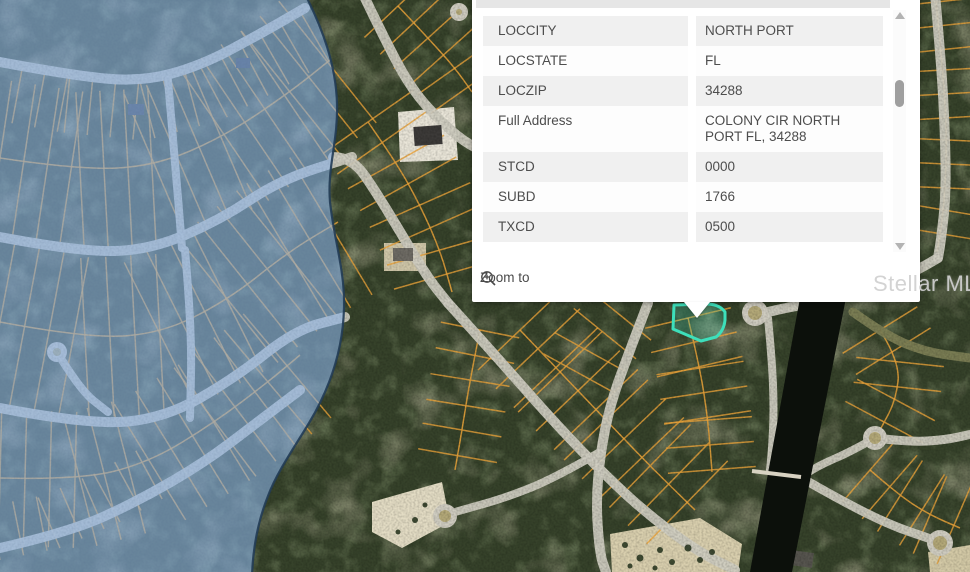 This screenshot has width=970, height=572. I want to click on attr-value: 0500, so click(789, 227).